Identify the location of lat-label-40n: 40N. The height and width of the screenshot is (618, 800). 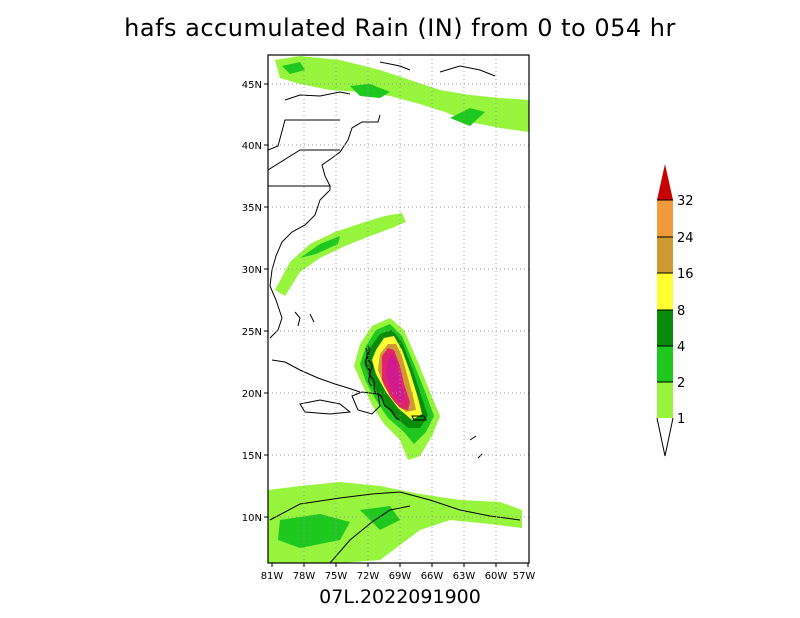
(252, 146).